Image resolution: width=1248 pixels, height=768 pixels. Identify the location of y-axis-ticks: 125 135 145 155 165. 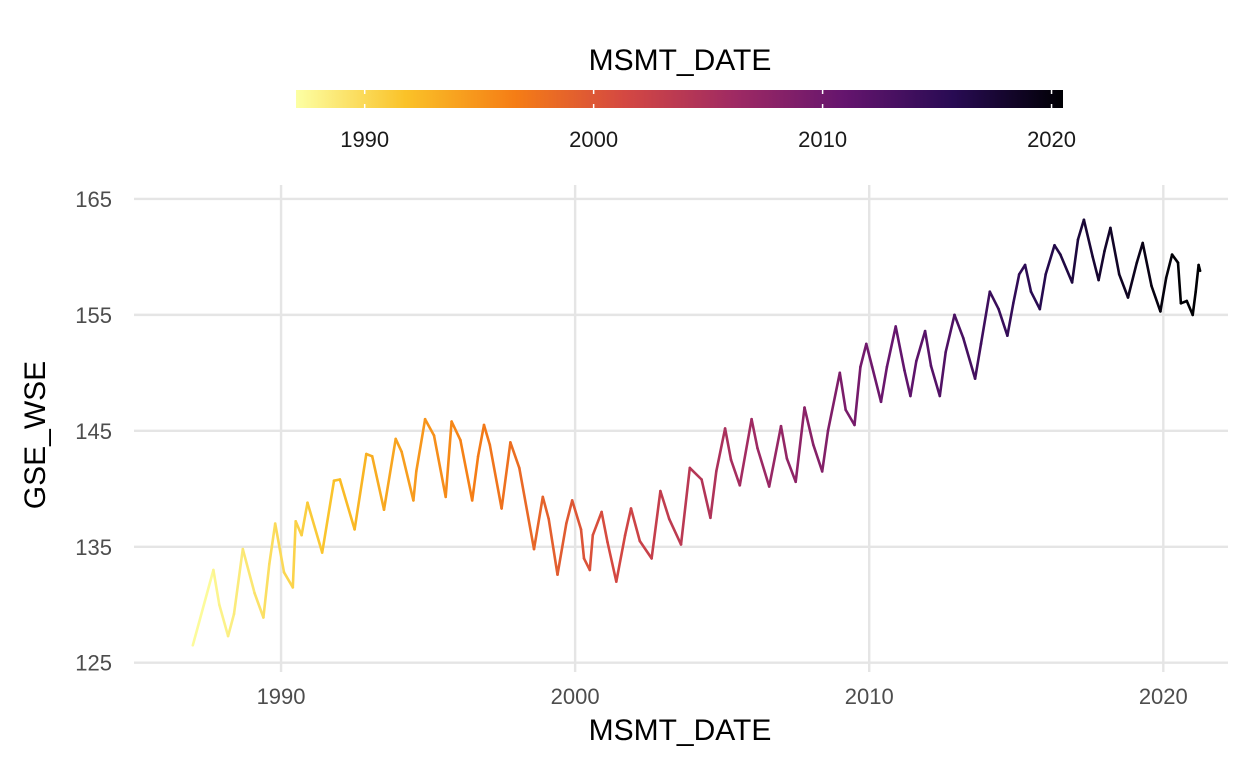
(93, 431).